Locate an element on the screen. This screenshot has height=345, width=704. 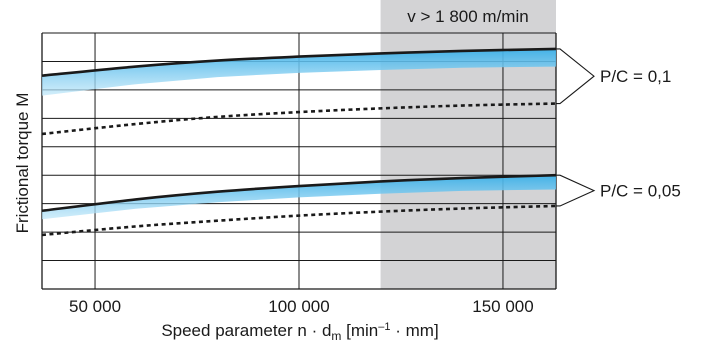
x-axis-label: Speed parameter n · dm [min–1 · mm] is located at coordinates (299, 332).